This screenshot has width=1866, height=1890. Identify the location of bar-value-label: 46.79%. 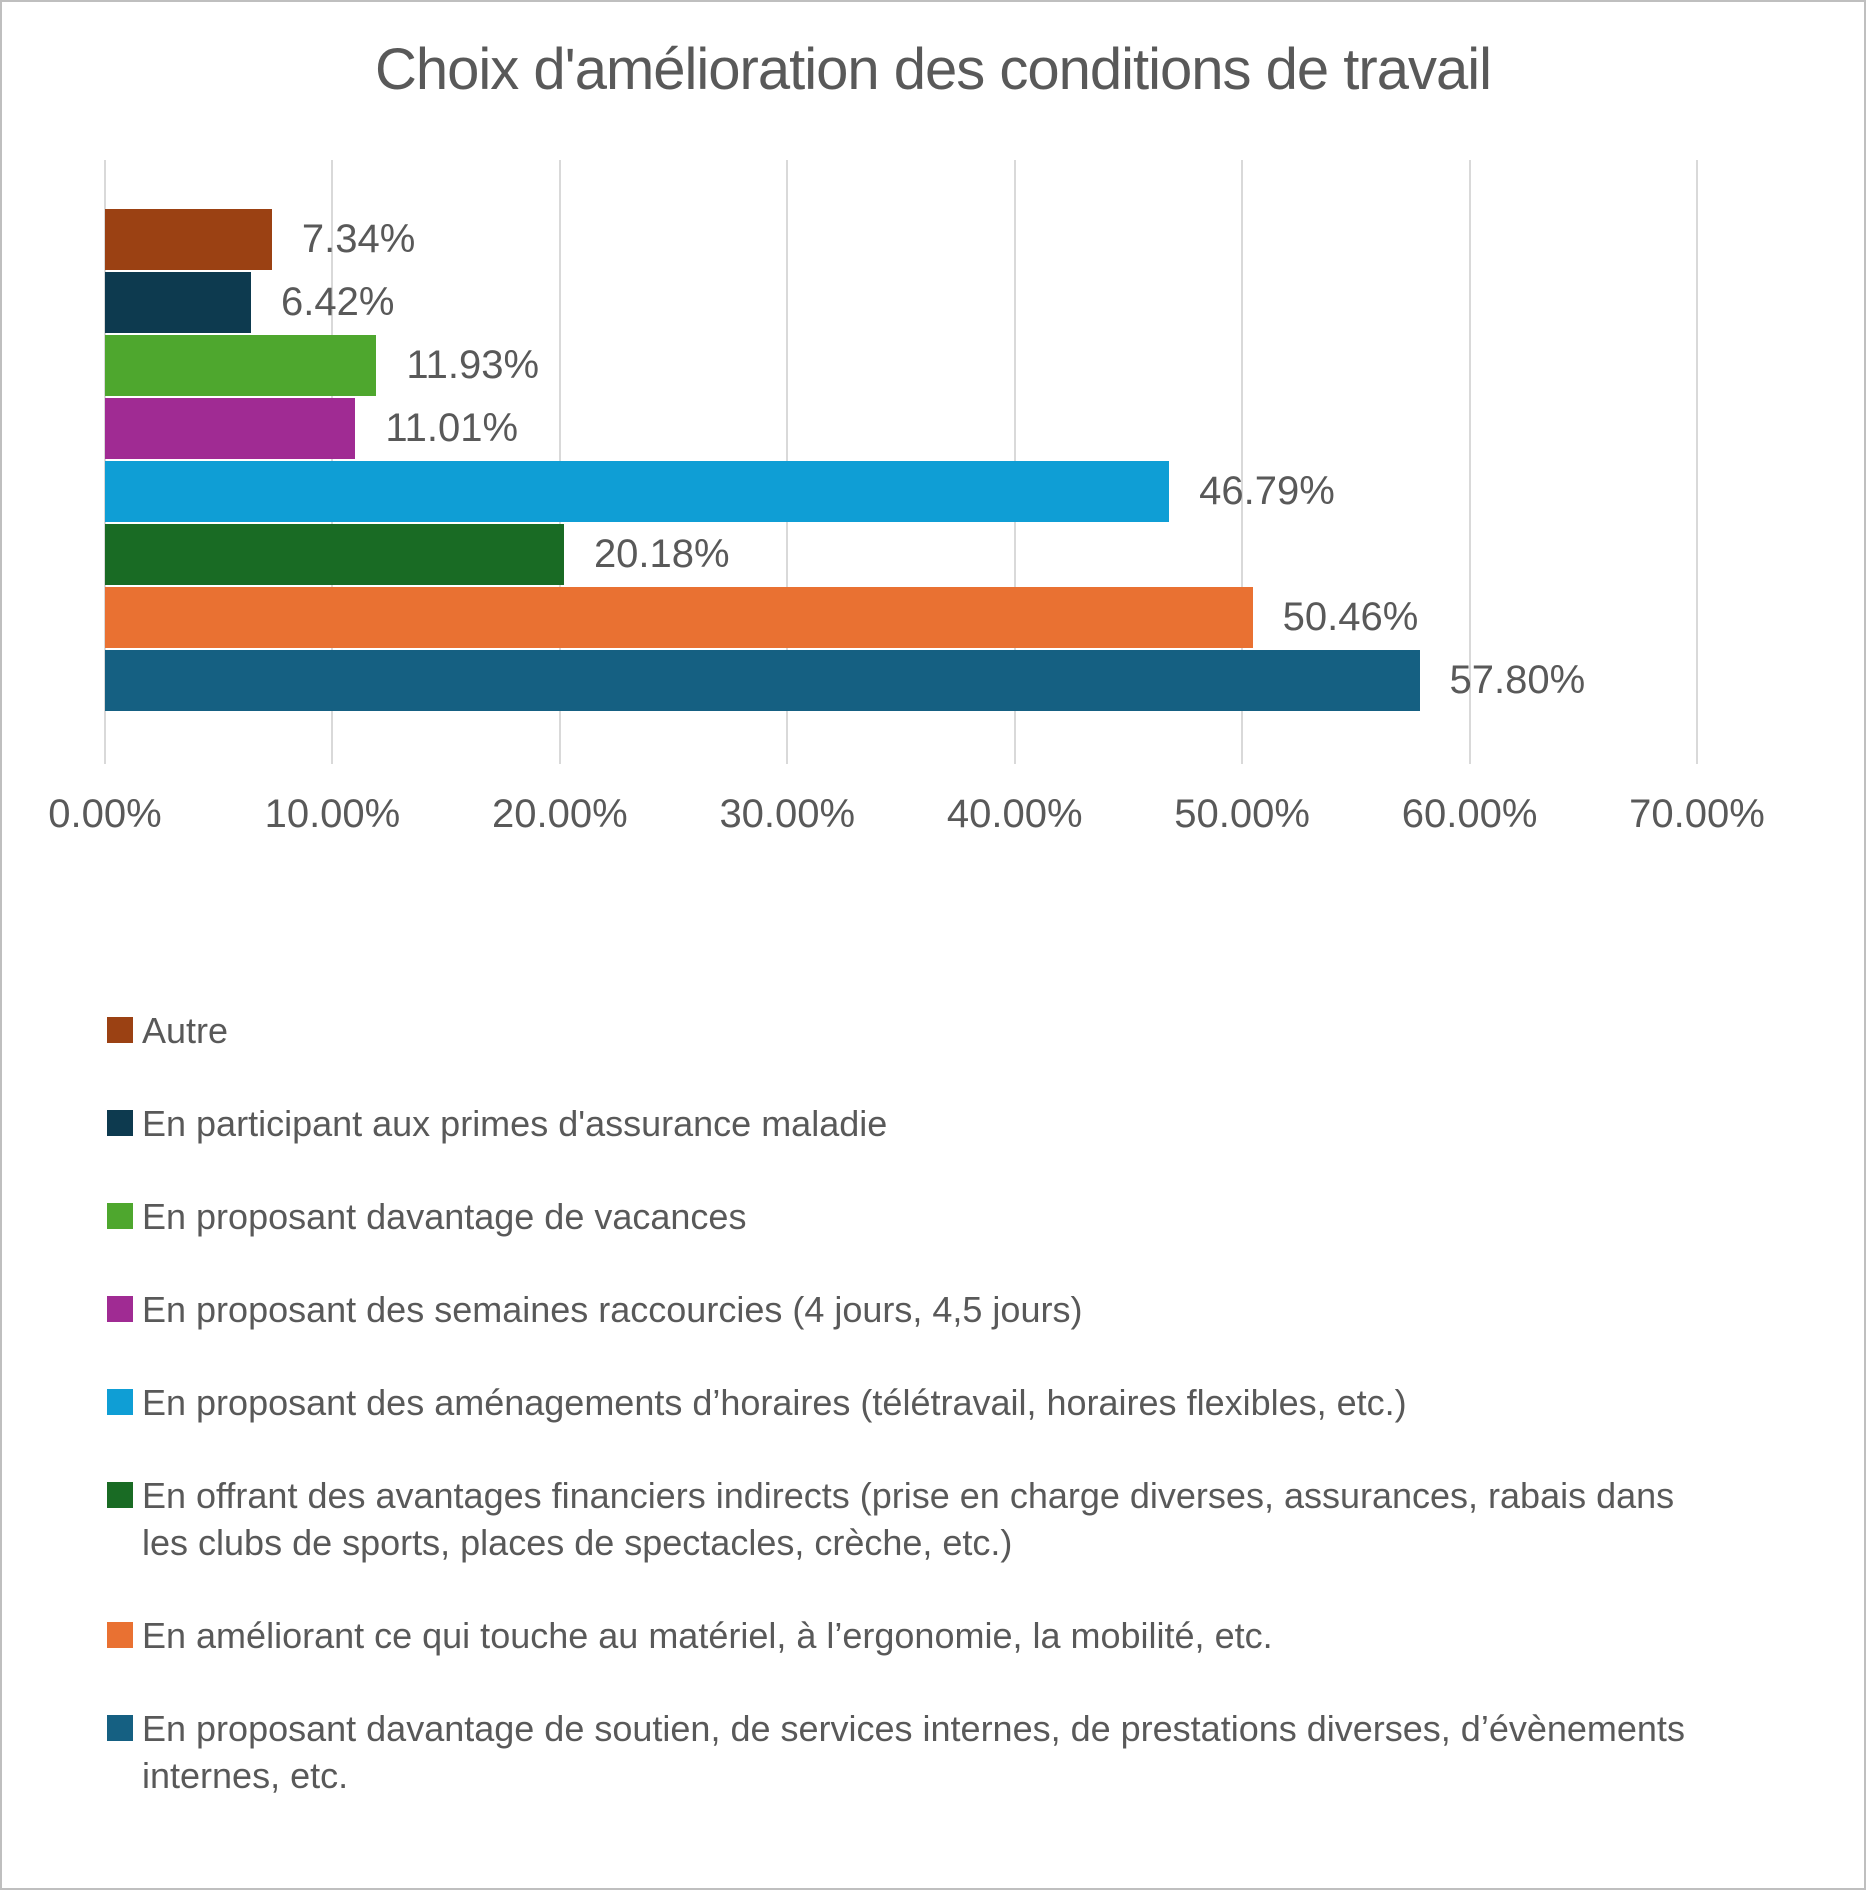
(1267, 491).